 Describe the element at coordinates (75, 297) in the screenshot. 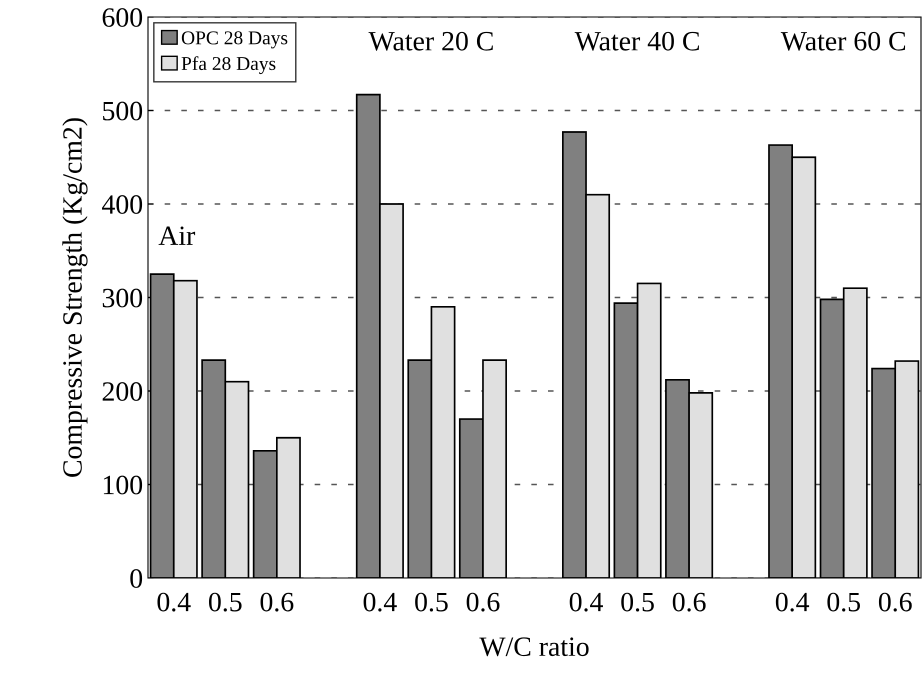

I see `y-axis-title: Compressive Strength (Kg/cm2)` at that location.